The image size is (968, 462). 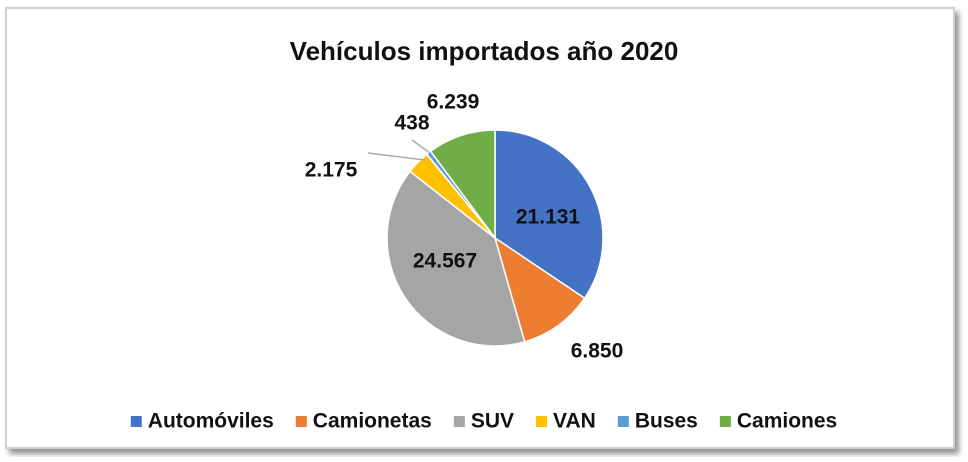 What do you see at coordinates (666, 421) in the screenshot?
I see `legend-label: Buses` at bounding box center [666, 421].